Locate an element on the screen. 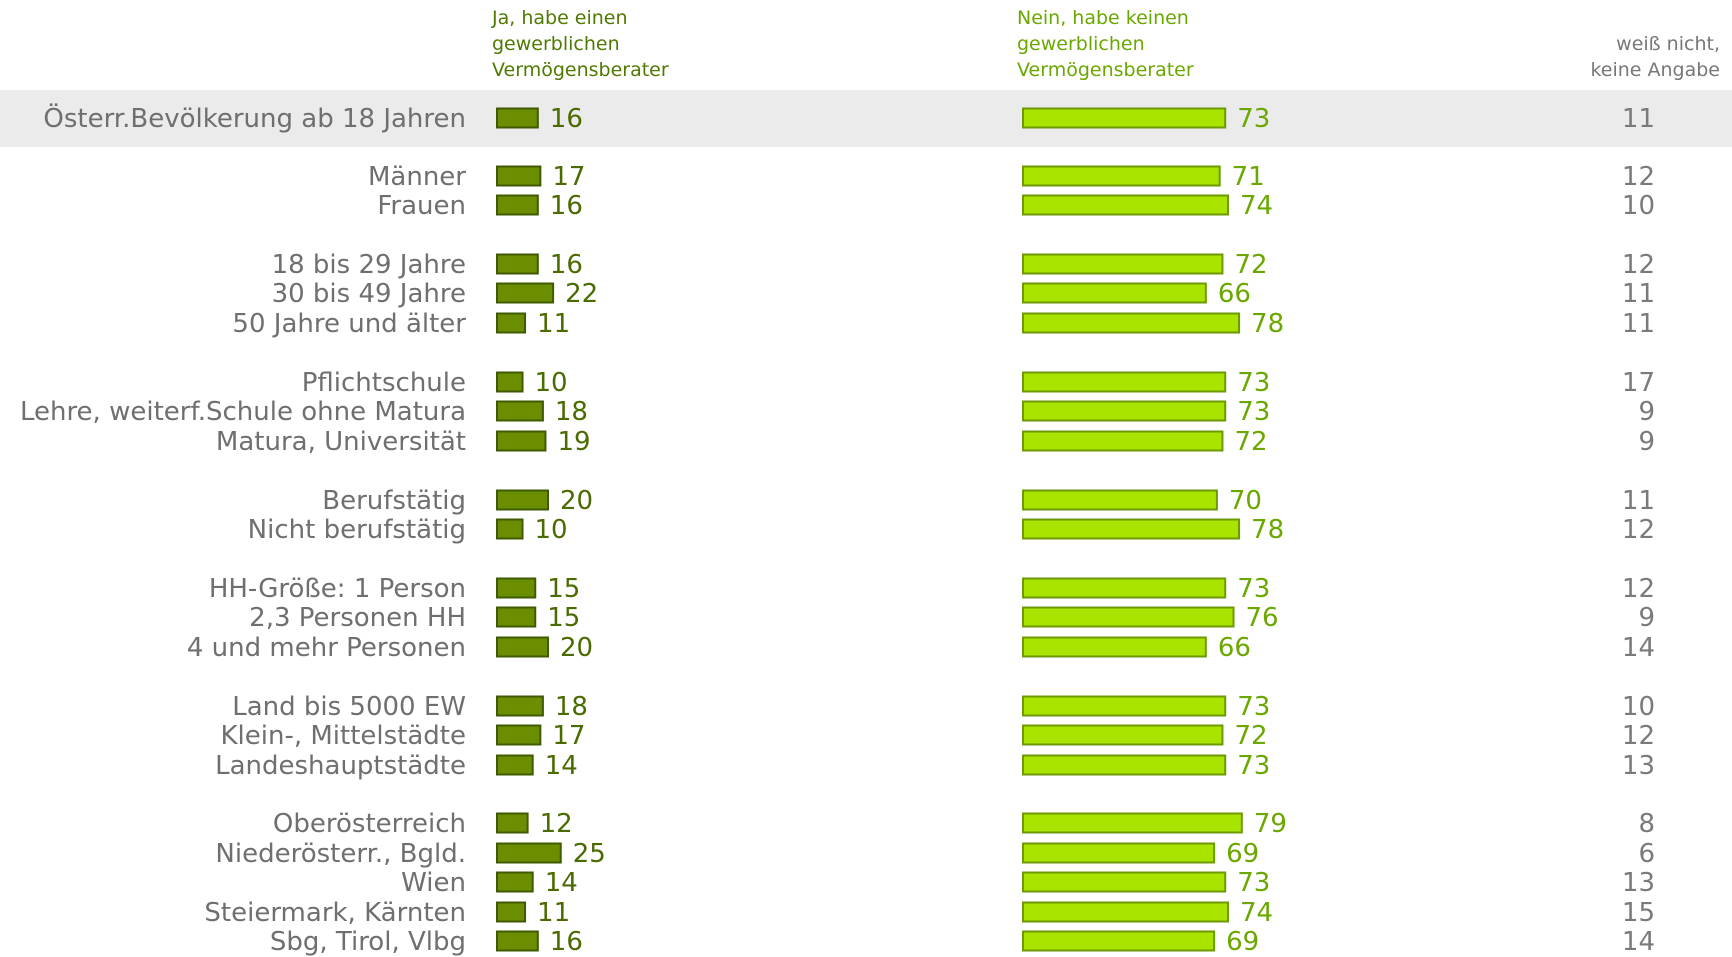 The height and width of the screenshot is (957, 1732). value-label-yes: 15 is located at coordinates (563, 618).